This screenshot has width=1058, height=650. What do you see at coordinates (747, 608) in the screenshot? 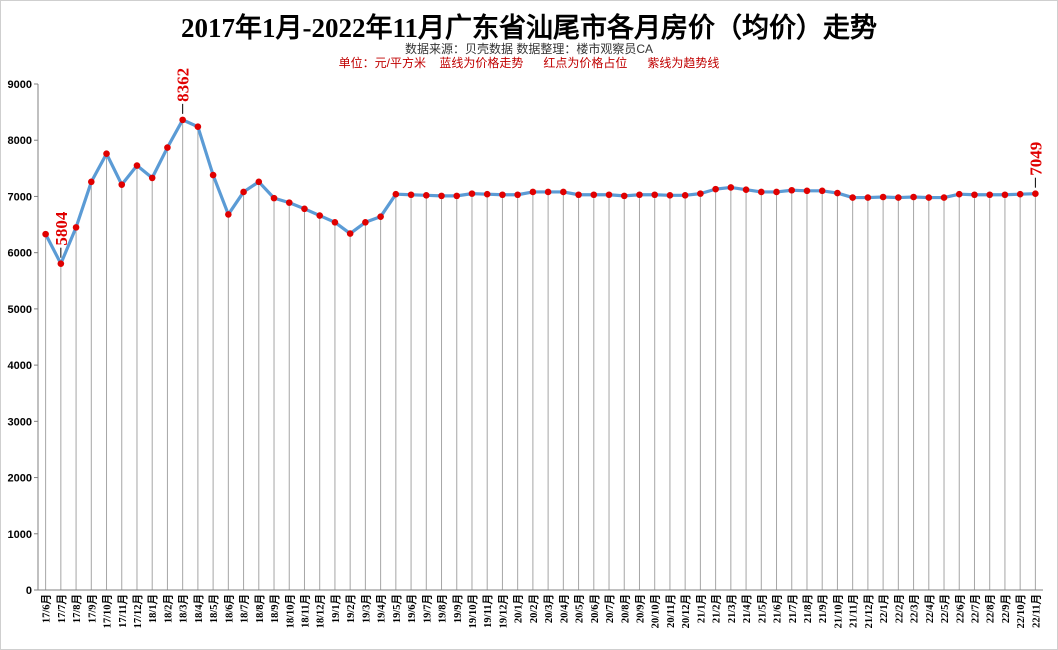
I see `x-tick-label: 21/4月` at bounding box center [747, 608].